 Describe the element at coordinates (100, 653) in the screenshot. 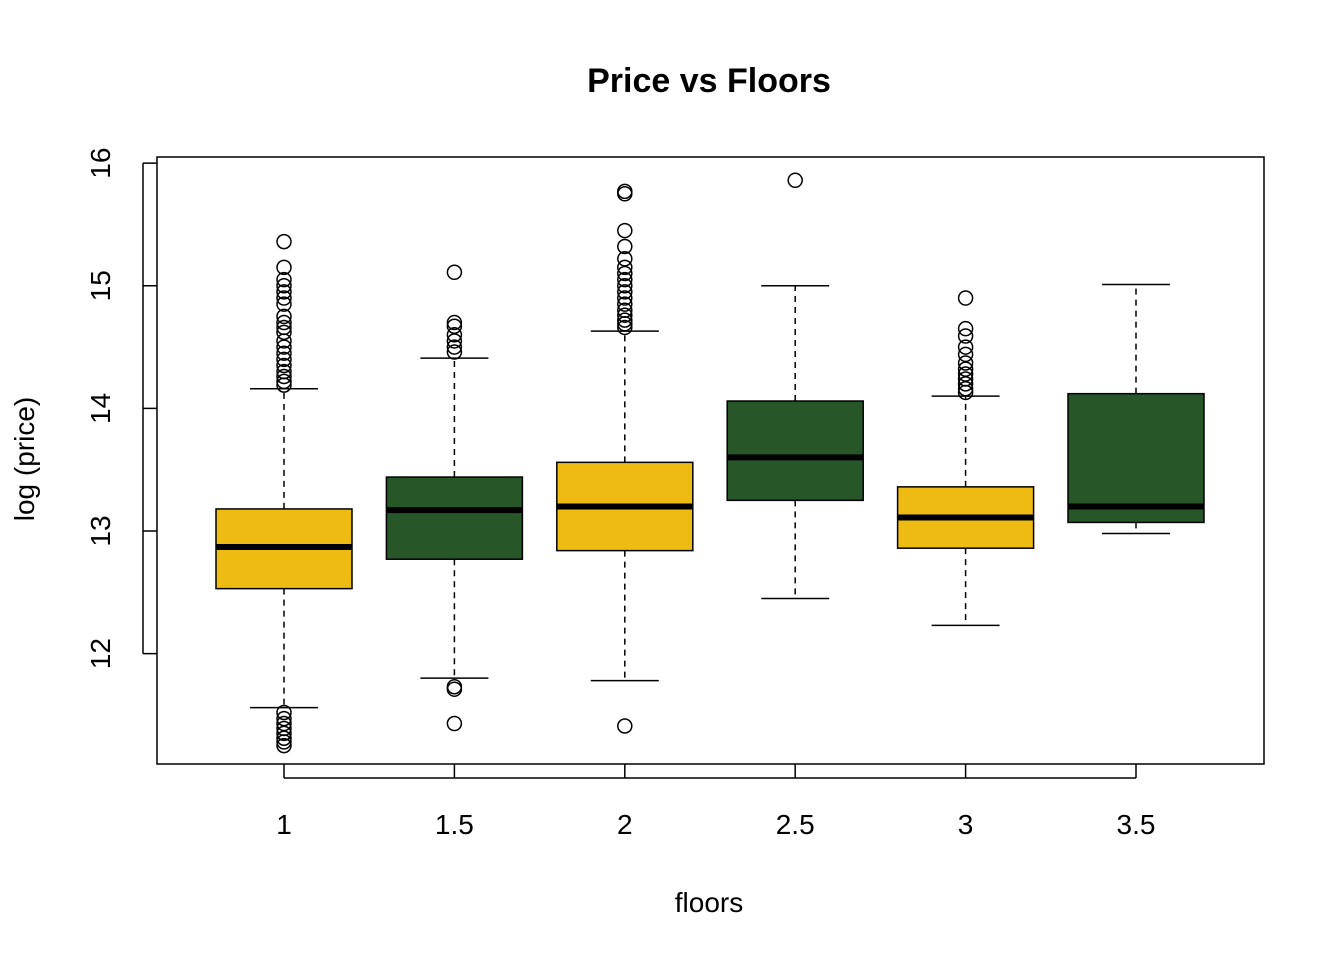

I see `y-tick-label: 12` at that location.